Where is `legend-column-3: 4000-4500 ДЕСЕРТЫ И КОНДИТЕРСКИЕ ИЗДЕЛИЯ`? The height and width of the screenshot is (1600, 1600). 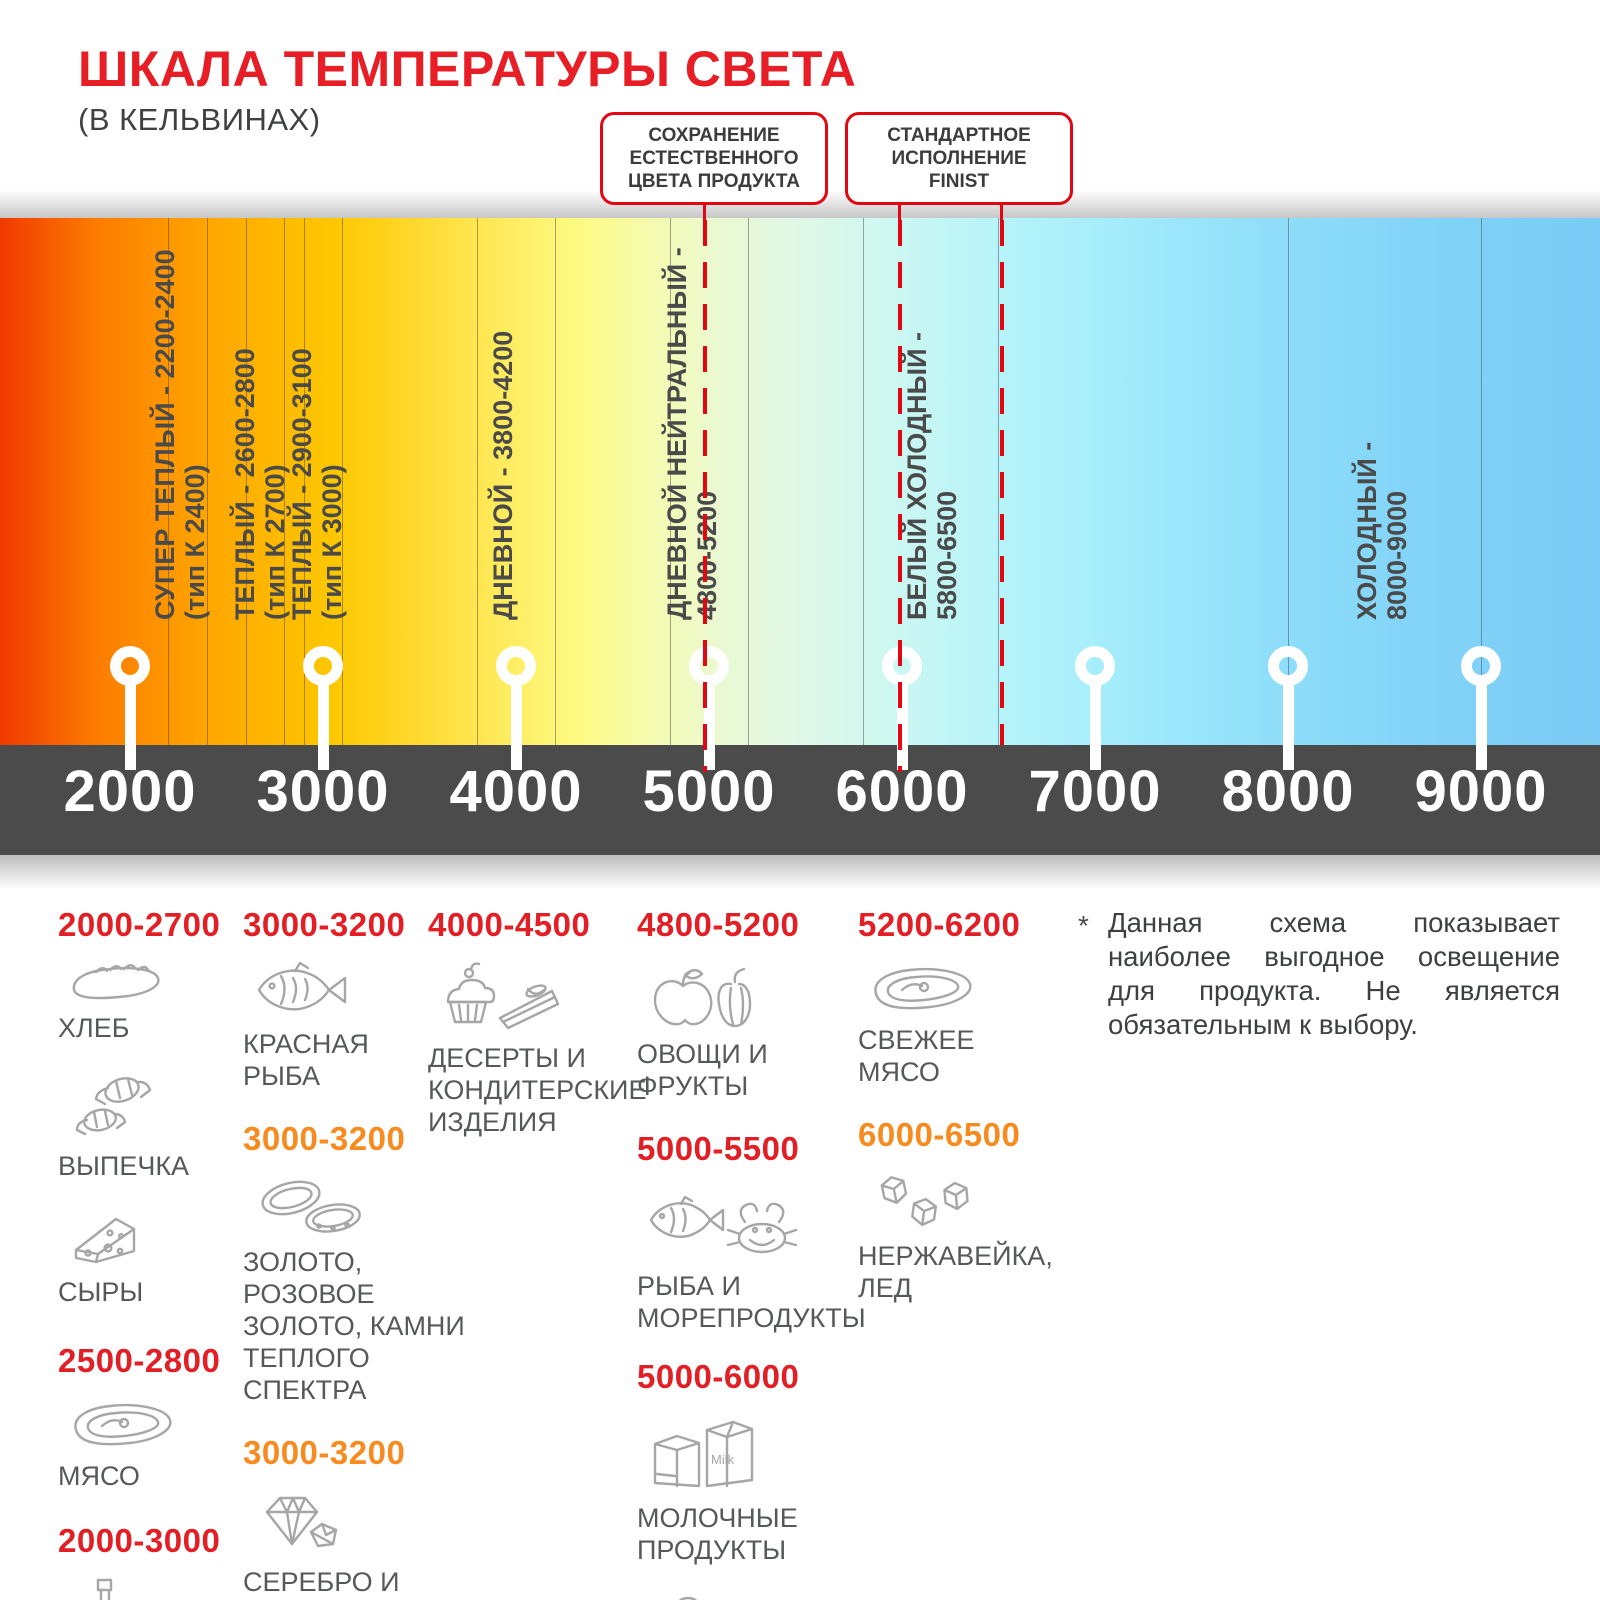 legend-column-3: 4000-4500 ДЕСЕРТЫ И КОНДИТЕРСКИЕ ИЗДЕЛИЯ is located at coordinates (537, 1034).